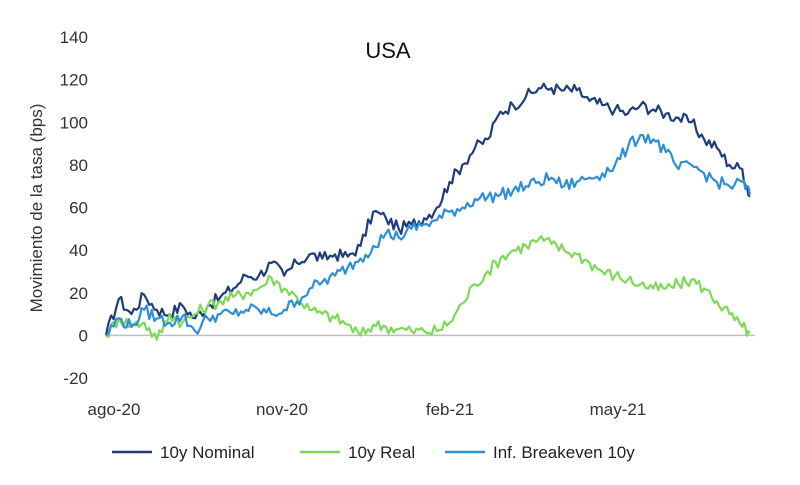 This screenshot has height=485, width=800. Describe the element at coordinates (78, 165) in the screenshot. I see `y-tick-label: 80` at that location.